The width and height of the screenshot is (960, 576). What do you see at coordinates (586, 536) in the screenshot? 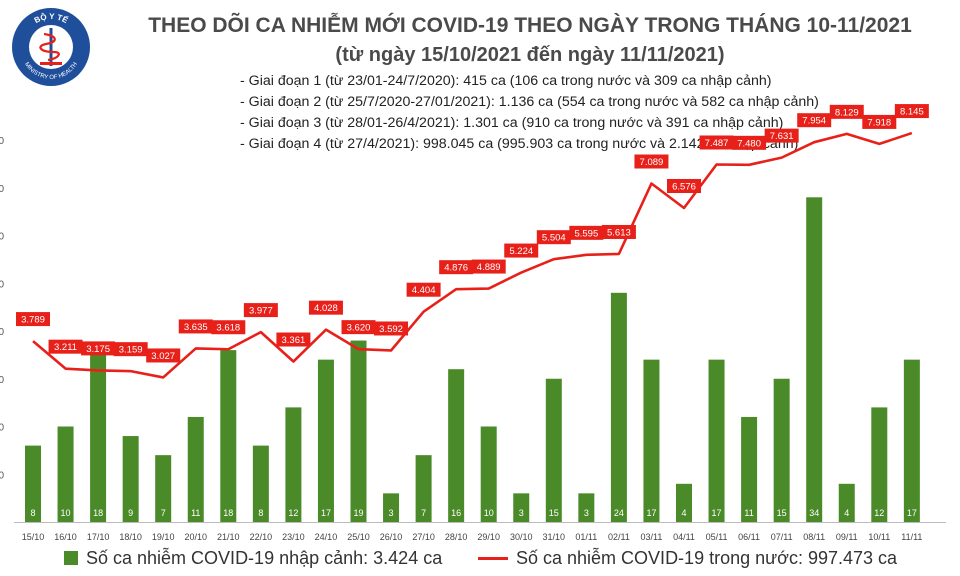
I see `x-tick-label: 01/11` at bounding box center [586, 536].